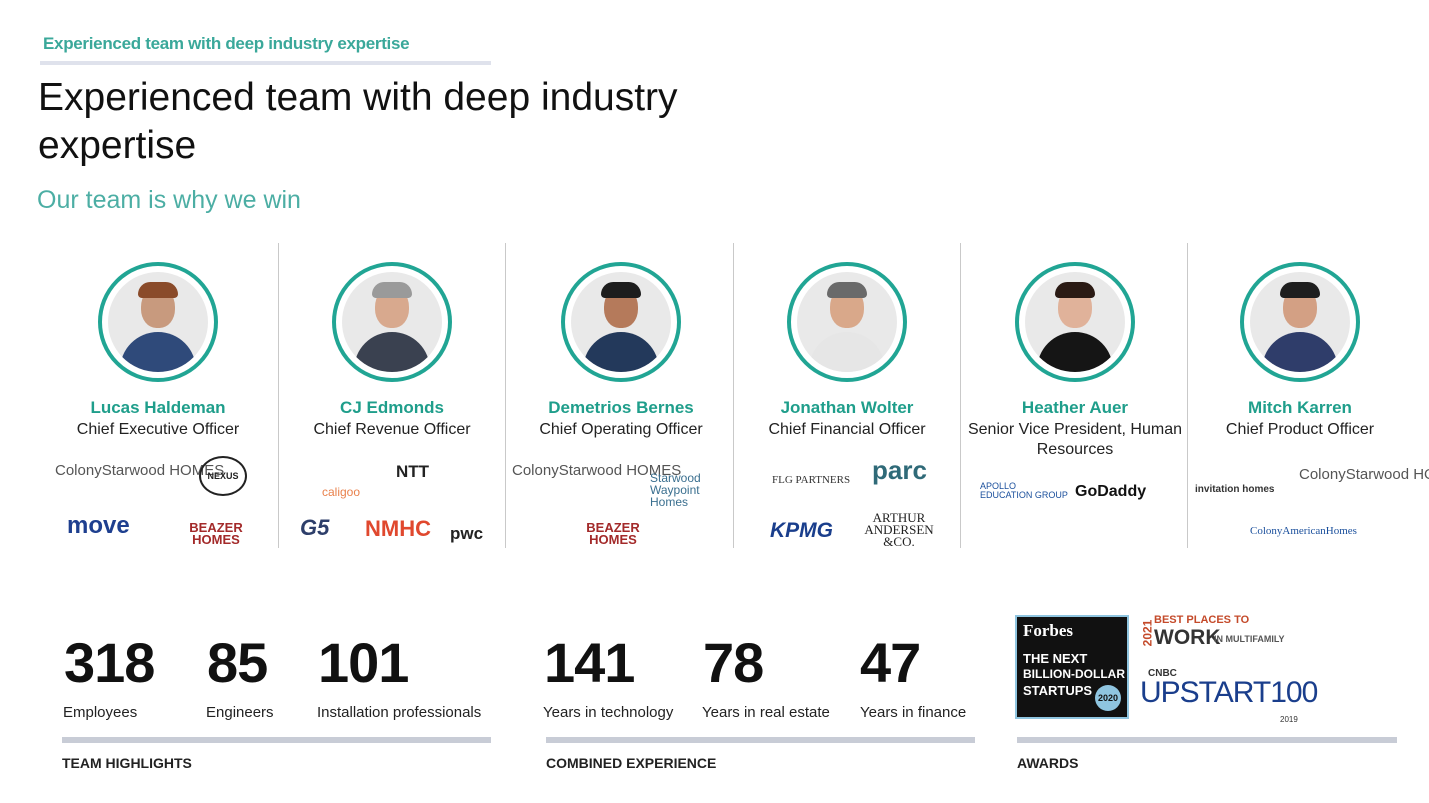 The height and width of the screenshot is (803, 1429). What do you see at coordinates (1075, 407) in the screenshot?
I see `member-name: Heather Auer` at bounding box center [1075, 407].